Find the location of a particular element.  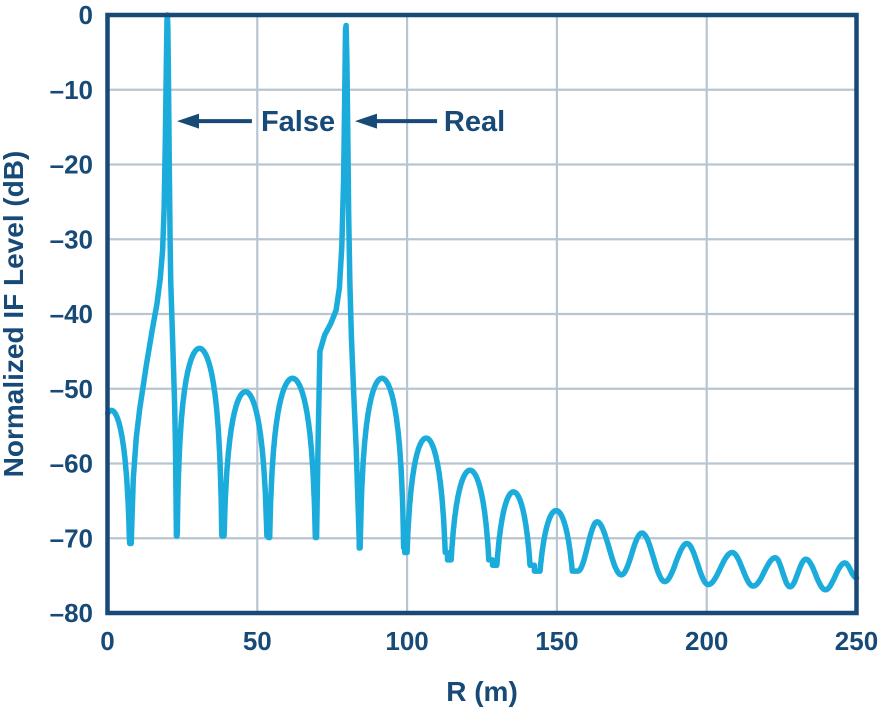

y-tick-label: –60 is located at coordinates (71, 464).